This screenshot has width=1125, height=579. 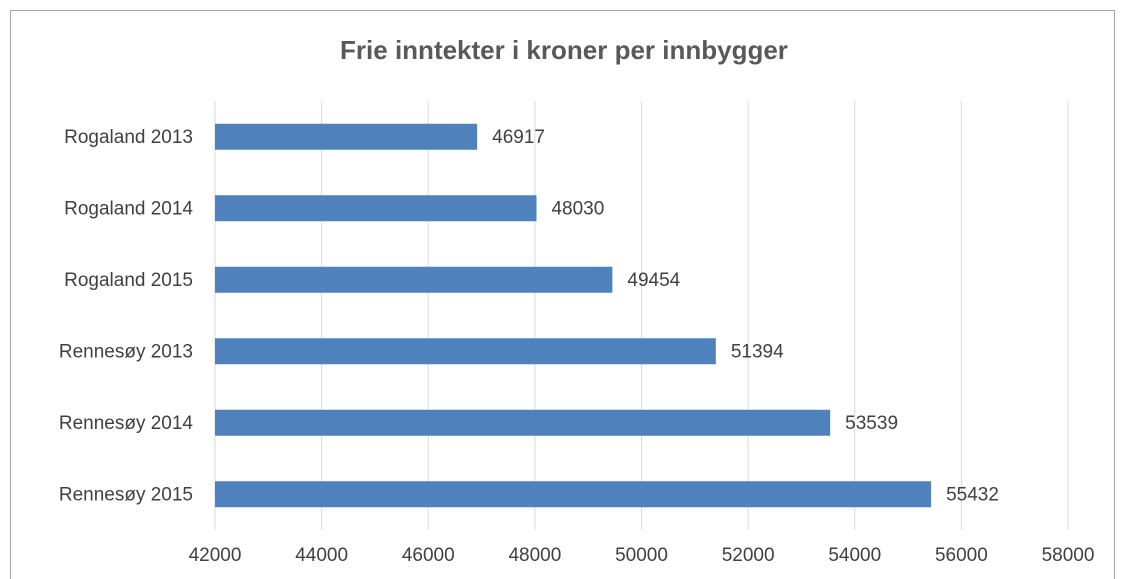 I want to click on y-tick-label: Rogaland 2014, so click(x=128, y=208).